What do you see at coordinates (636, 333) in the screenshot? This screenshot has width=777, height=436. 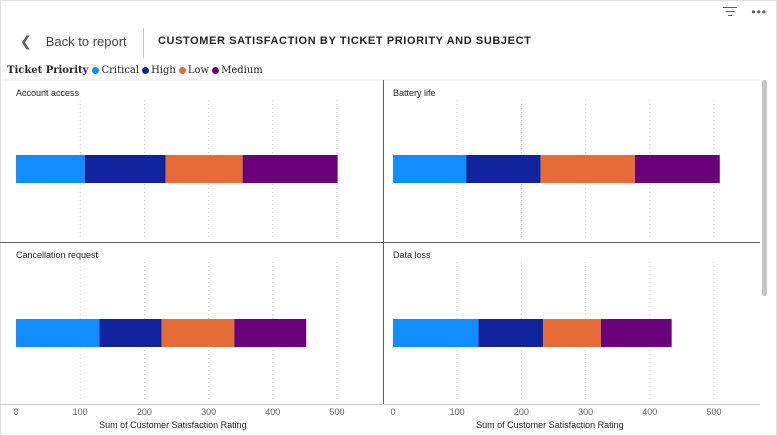 I see `bar-data-loss-medium` at bounding box center [636, 333].